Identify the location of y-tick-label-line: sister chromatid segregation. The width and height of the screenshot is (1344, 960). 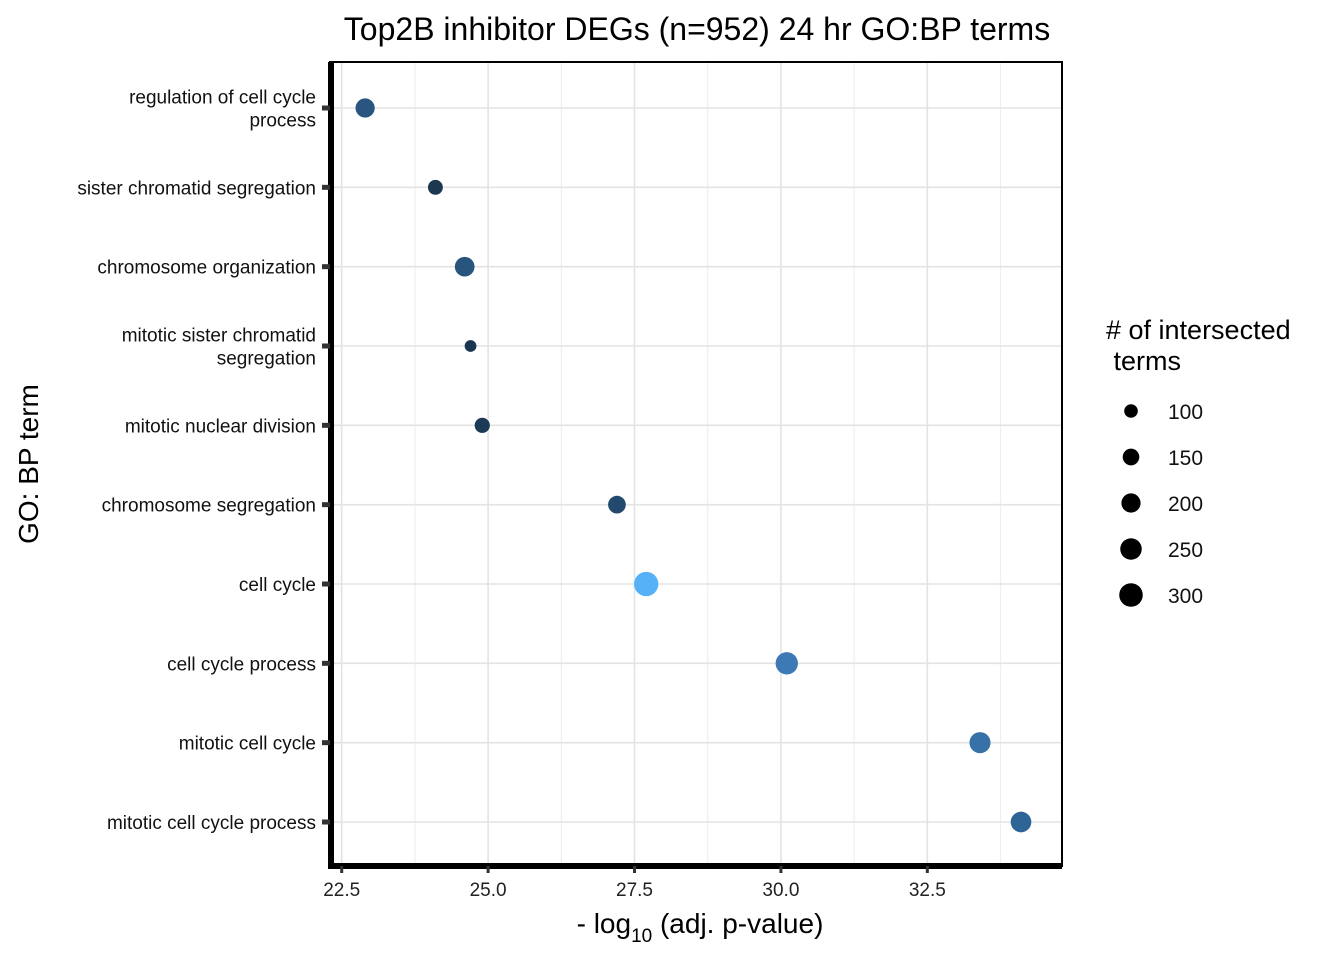
(196, 188).